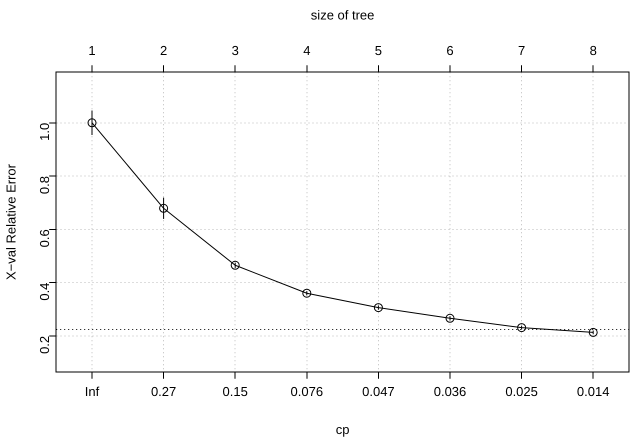 The image size is (634, 448). Describe the element at coordinates (306, 50) in the screenshot. I see `x2-tick-label: 4` at that location.